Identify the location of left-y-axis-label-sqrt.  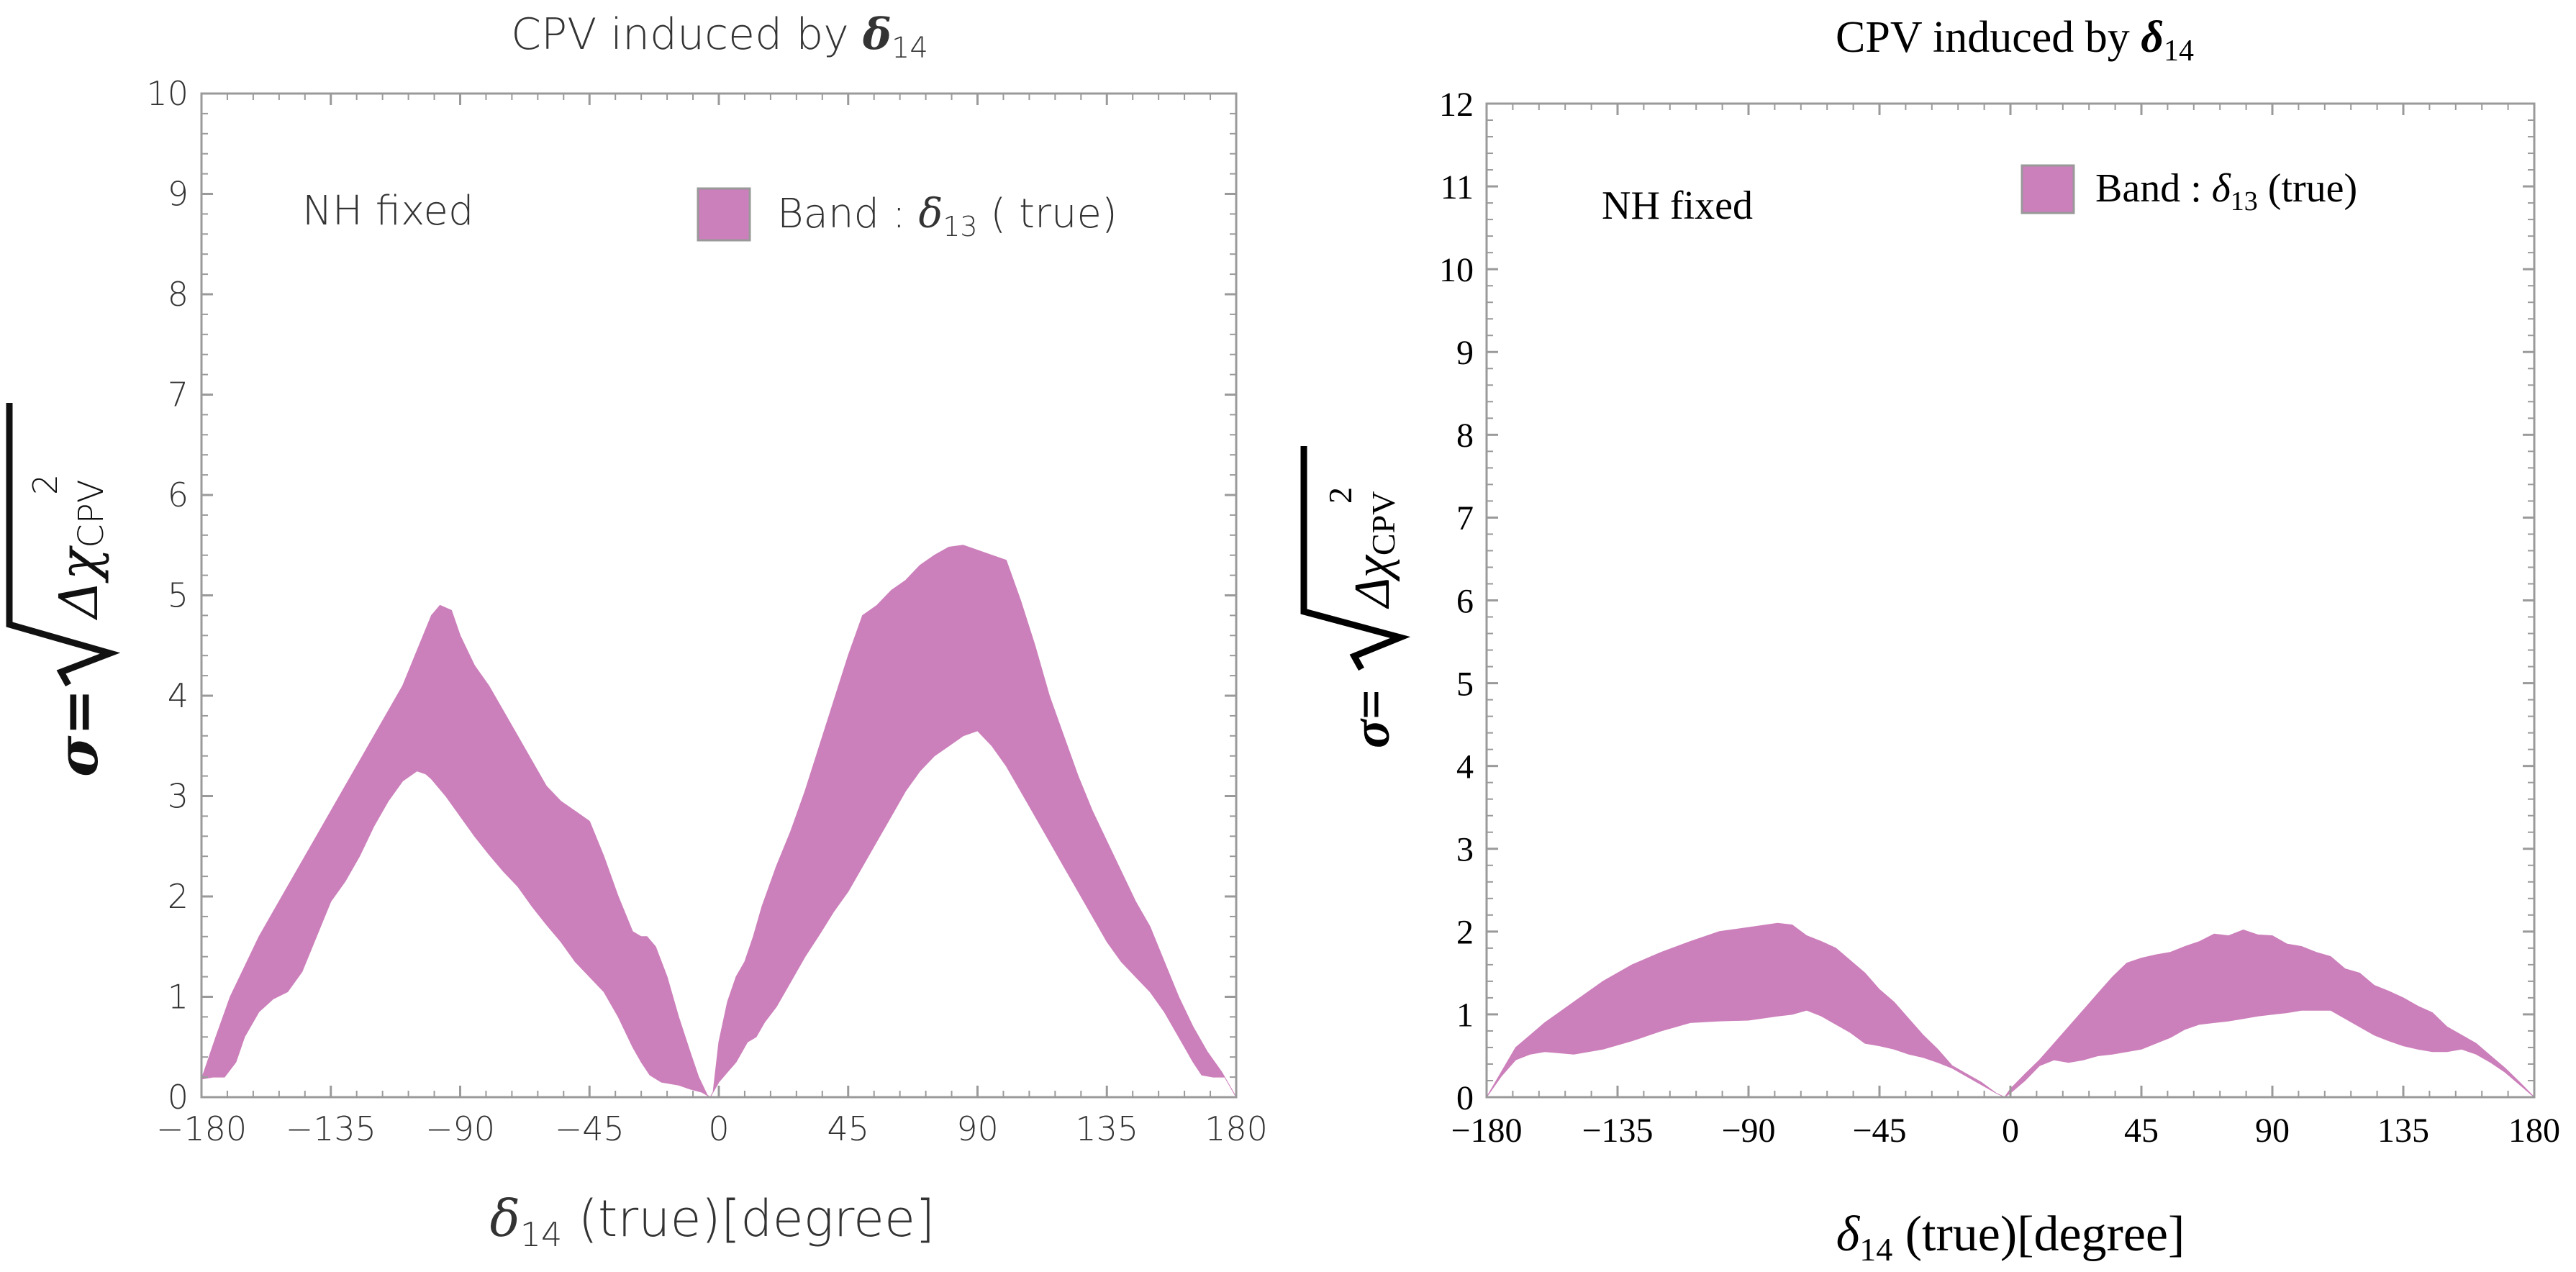
(64, 545).